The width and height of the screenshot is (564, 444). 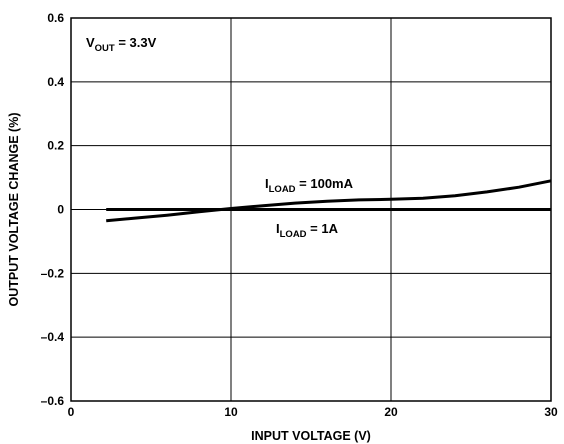 I want to click on x-axis-label: INPUT VOLTAGE (V), so click(x=311, y=436).